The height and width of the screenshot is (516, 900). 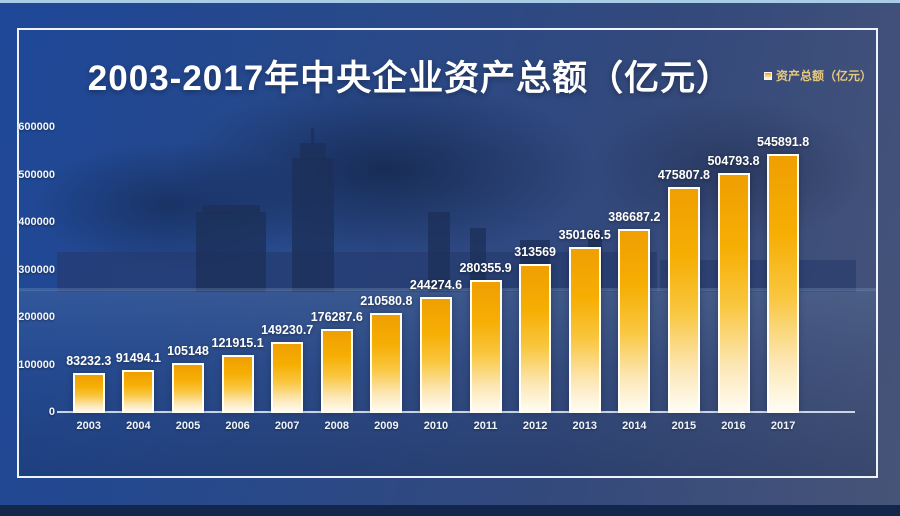 What do you see at coordinates (634, 426) in the screenshot?
I see `x-axis-label: 2014` at bounding box center [634, 426].